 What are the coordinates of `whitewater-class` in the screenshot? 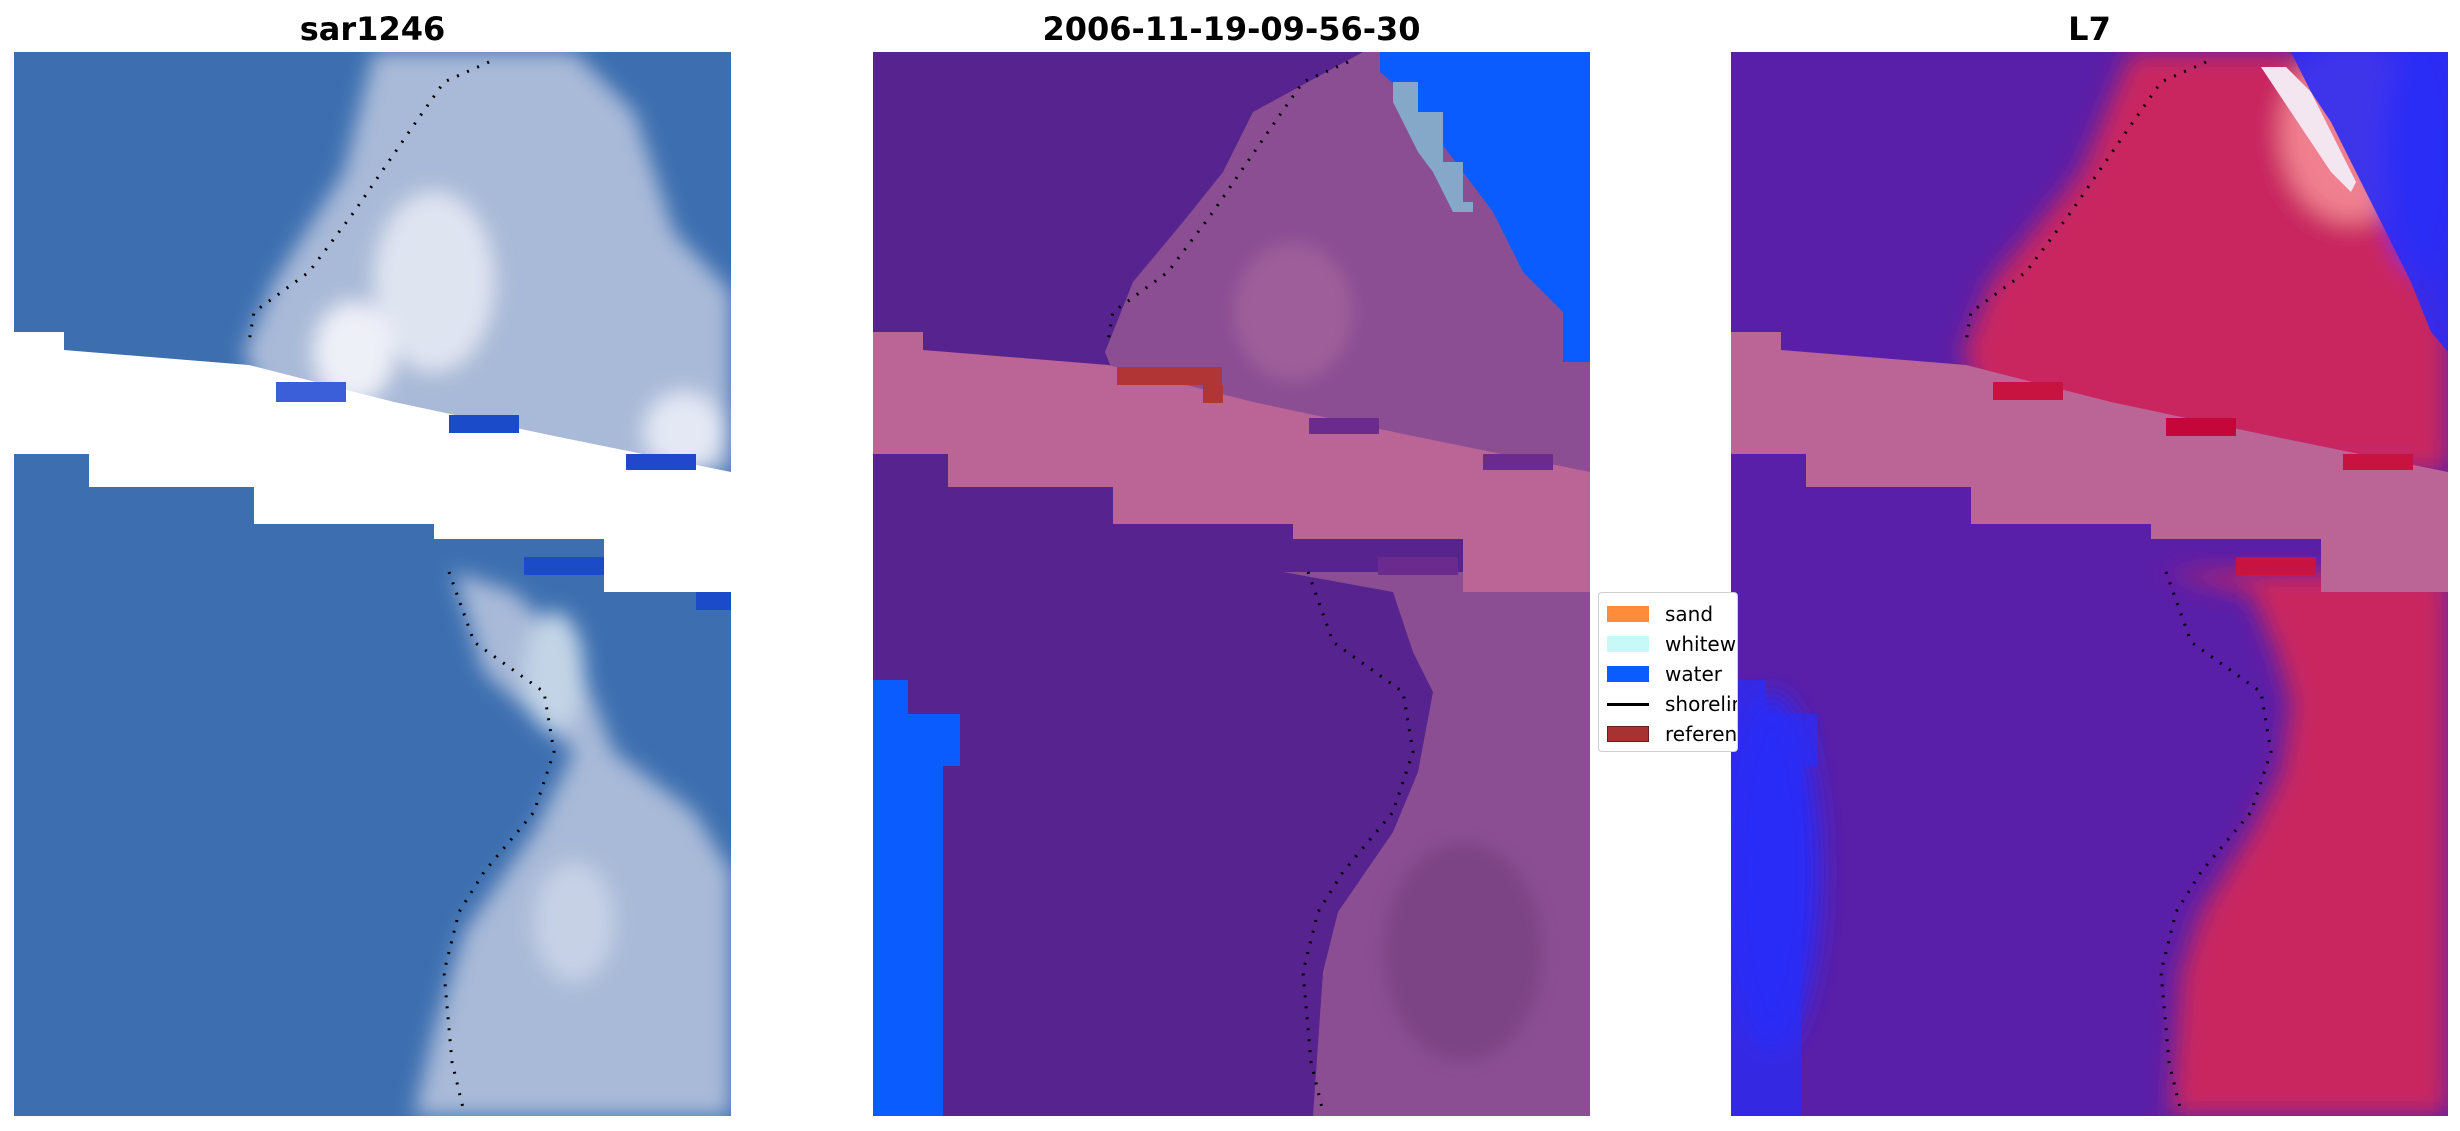 It's located at (1433, 147).